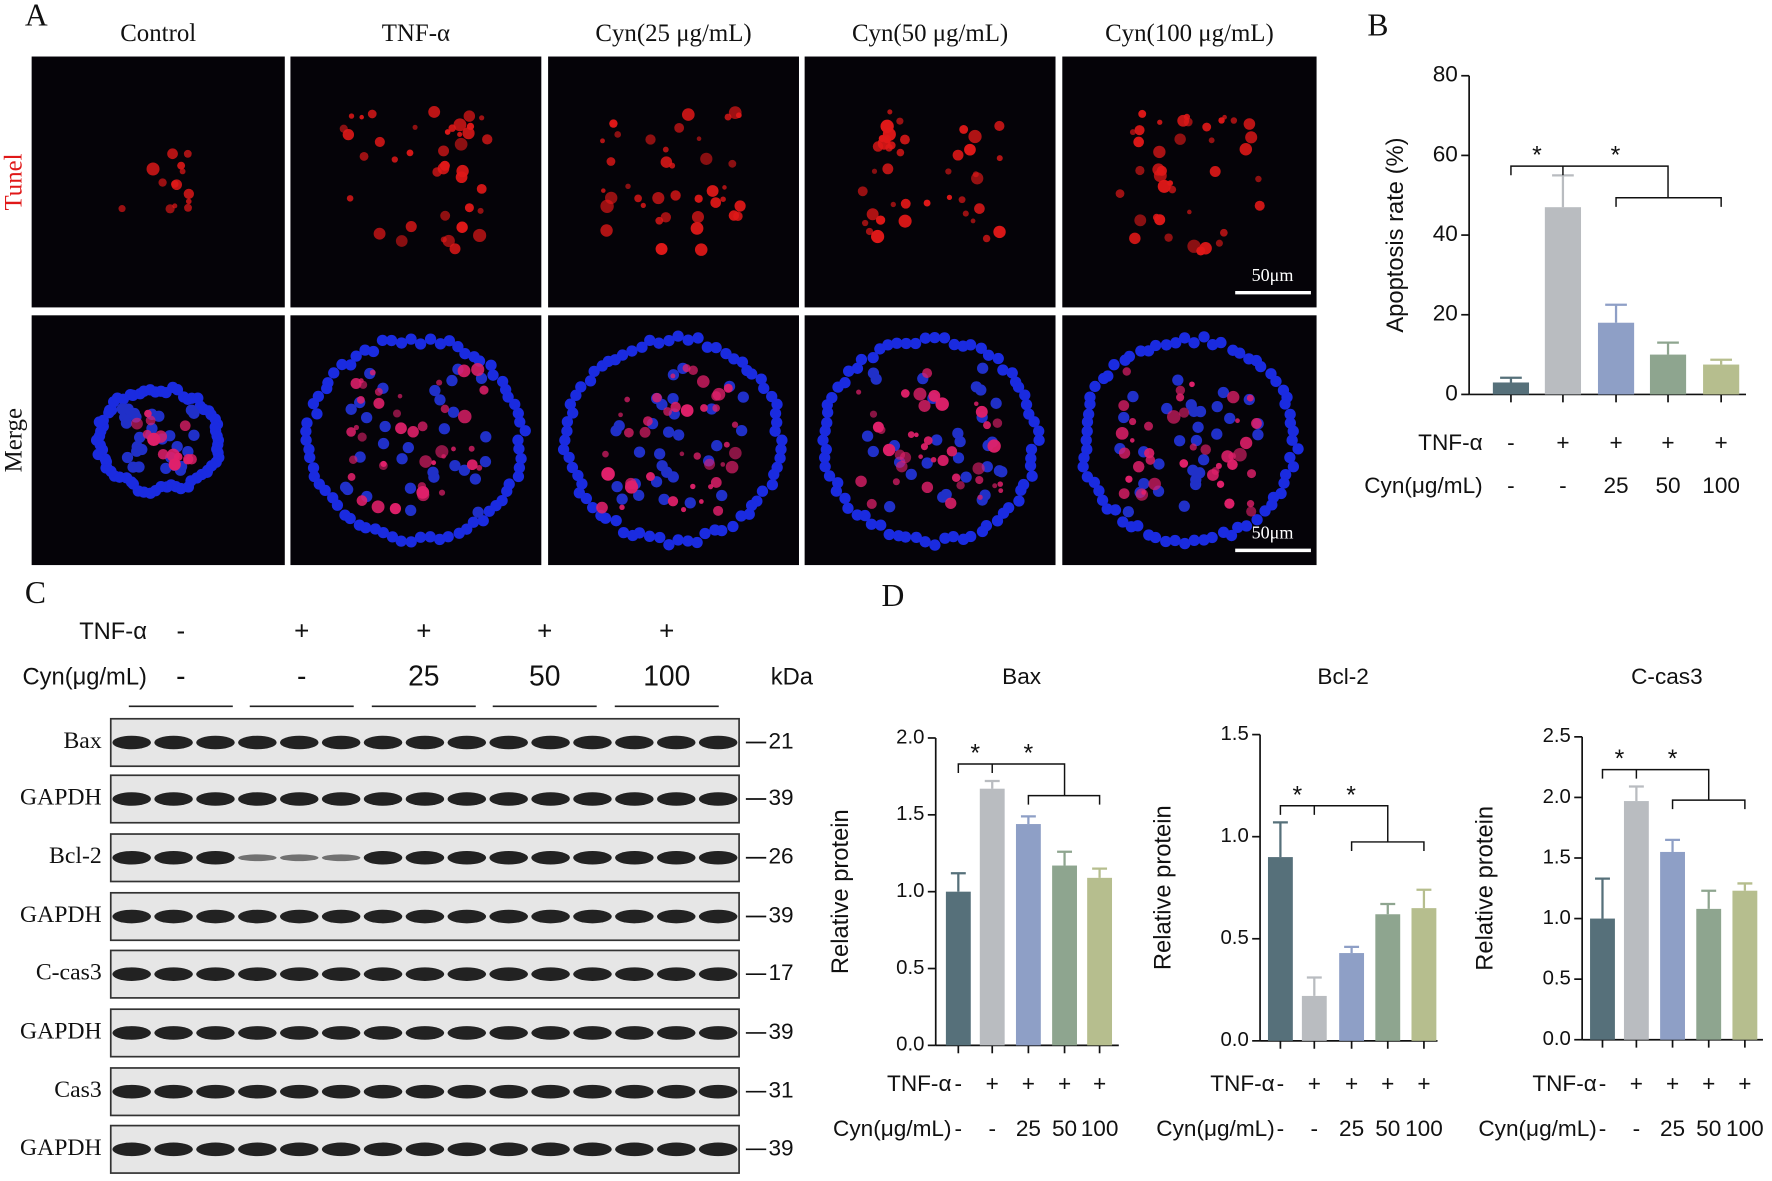 The image size is (1772, 1181). I want to click on chart-title: C-cas3, so click(1667, 676).